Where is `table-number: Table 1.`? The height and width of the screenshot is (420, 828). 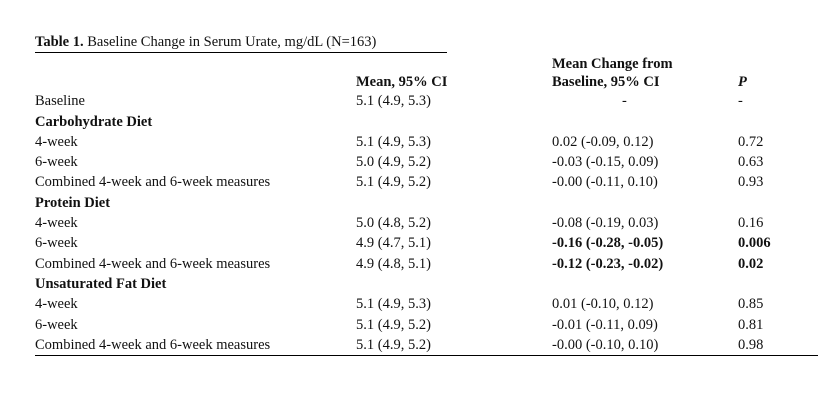
table-number: Table 1. is located at coordinates (59, 42).